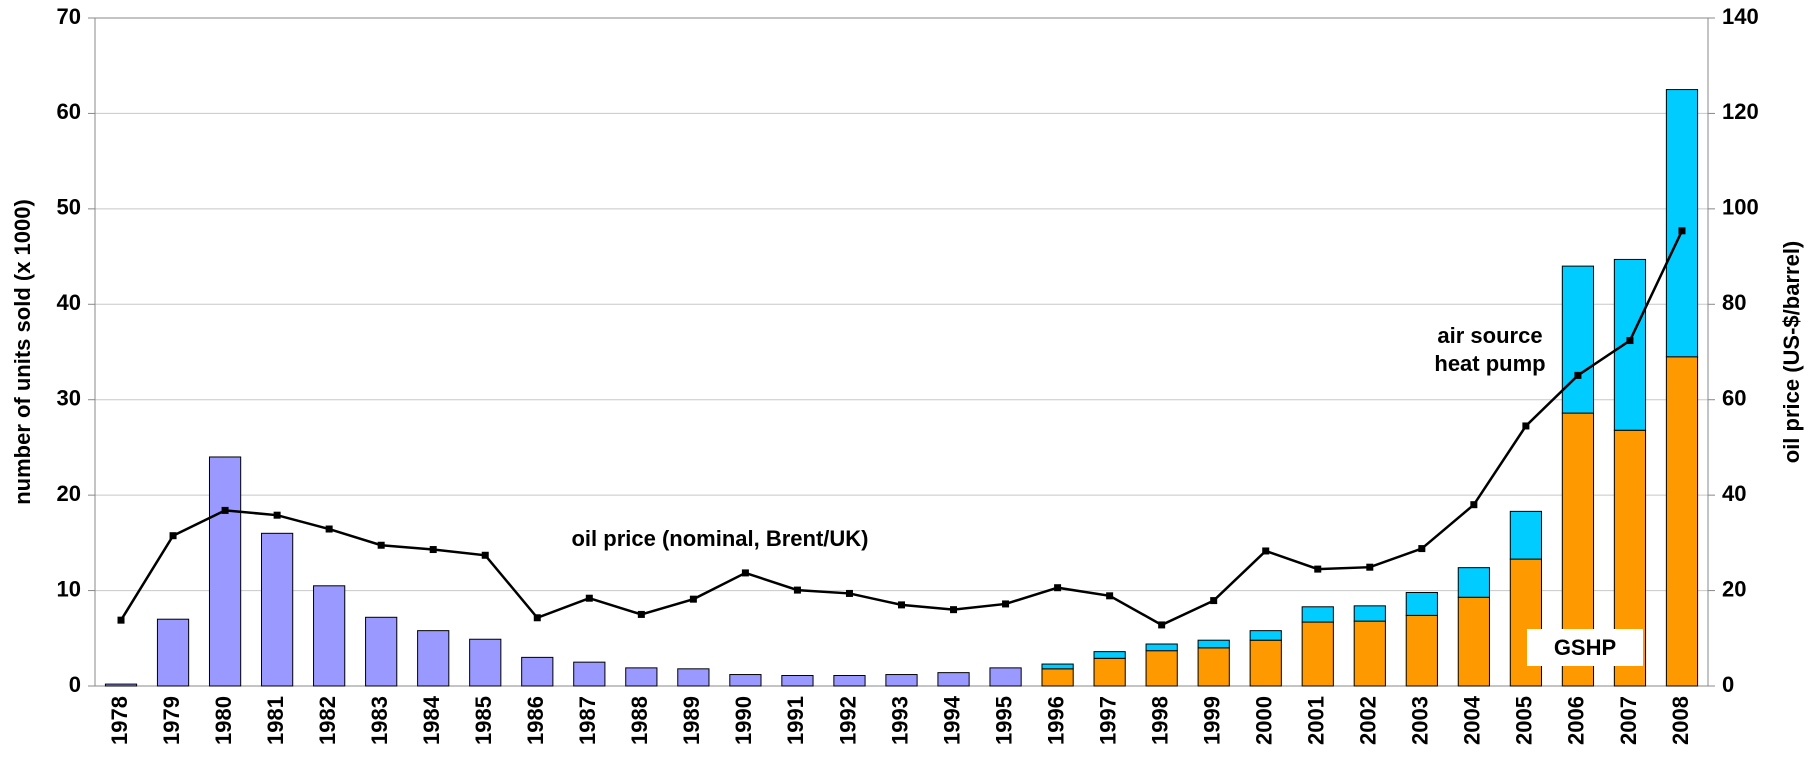 Image resolution: width=1810 pixels, height=771 pixels. What do you see at coordinates (1368, 720) in the screenshot?
I see `x-tick-label: 2002` at bounding box center [1368, 720].